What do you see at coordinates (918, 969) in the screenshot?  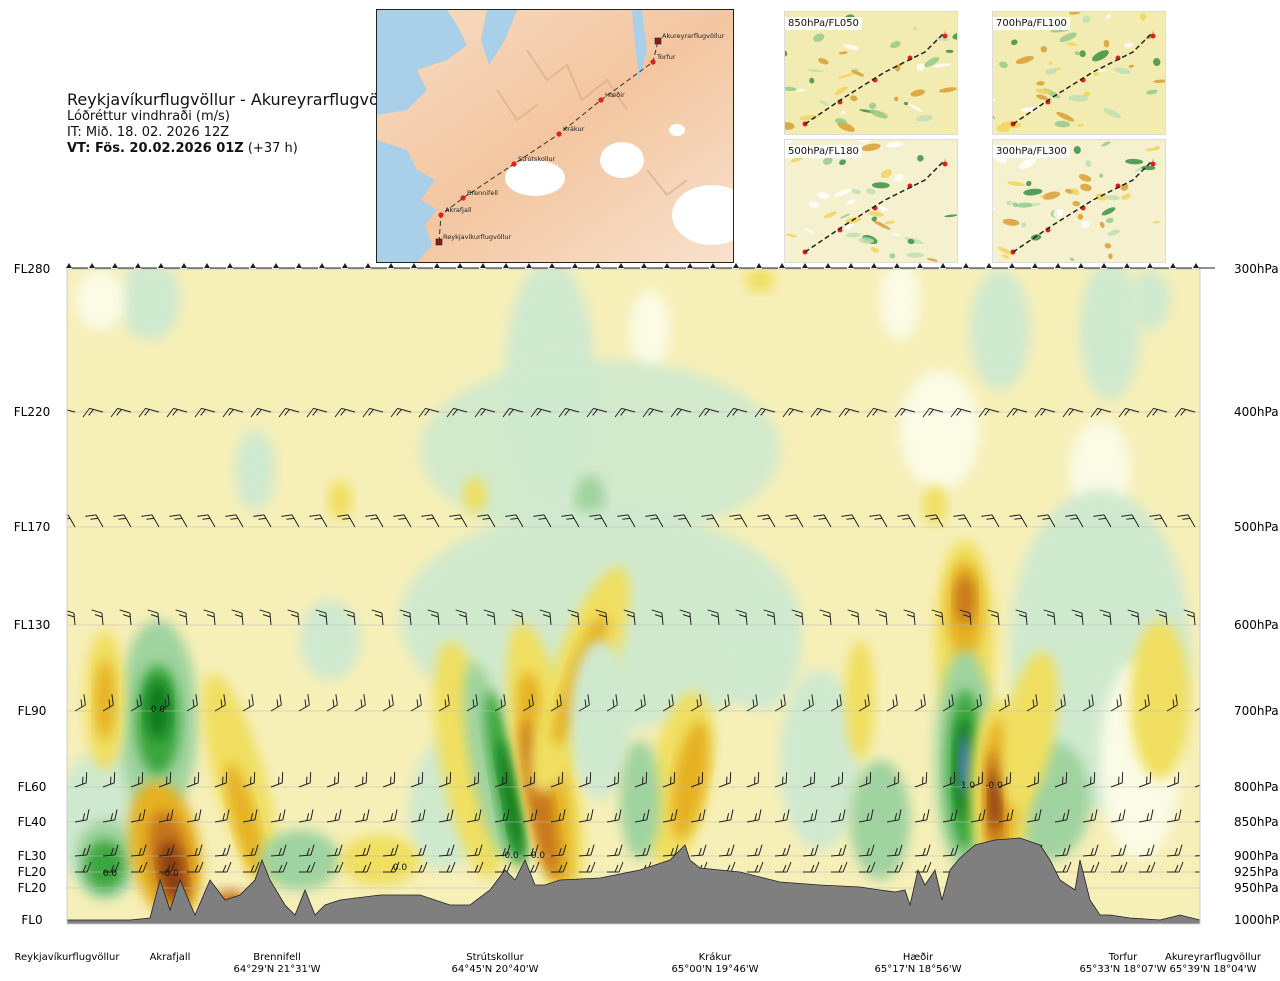 I see `location-coord-label: 65°17'N 18°56'W` at bounding box center [918, 969].